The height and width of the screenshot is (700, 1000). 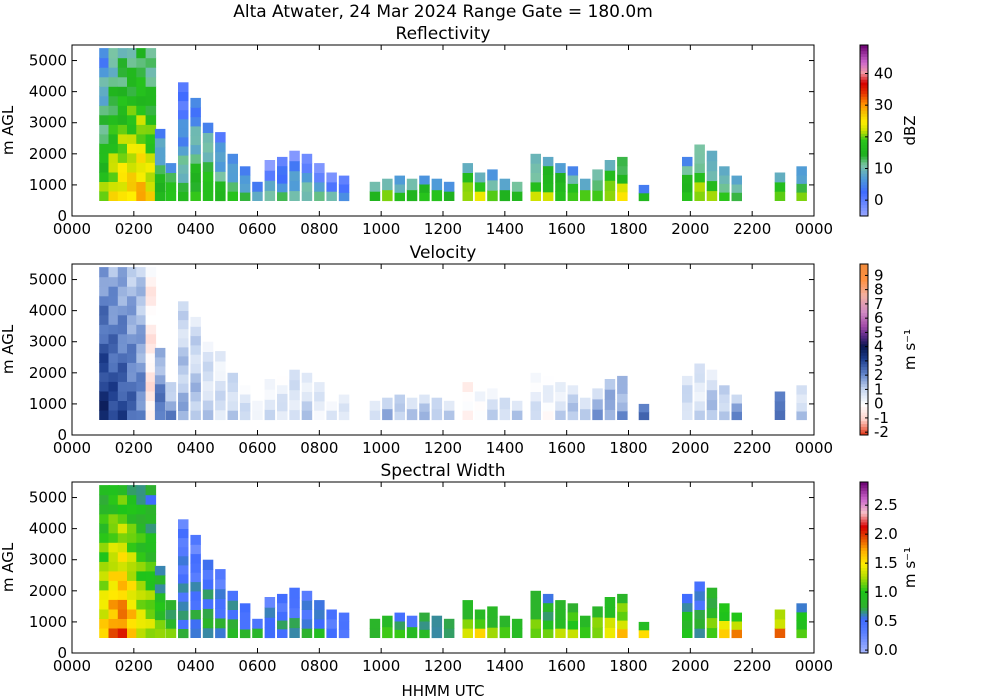 I want to click on colorbar-tick-label: 2, so click(x=879, y=375).